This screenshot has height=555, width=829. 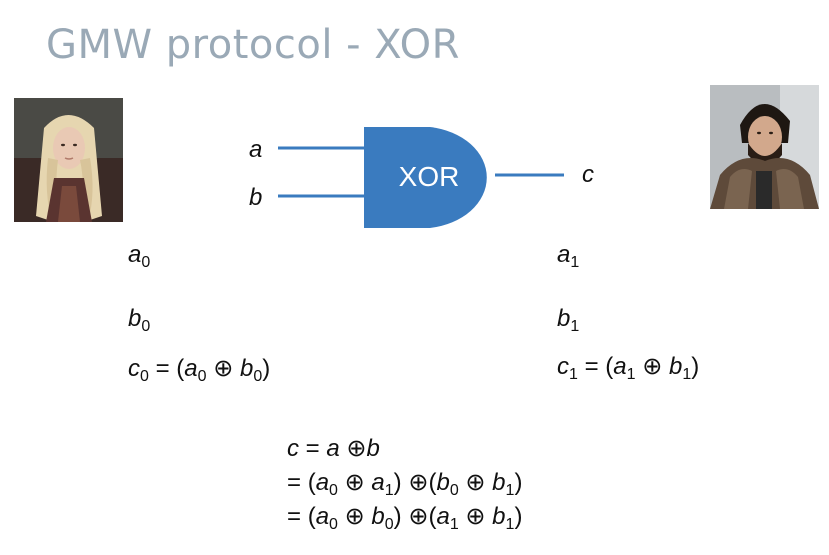 I want to click on input-b-label: b, so click(x=256, y=197).